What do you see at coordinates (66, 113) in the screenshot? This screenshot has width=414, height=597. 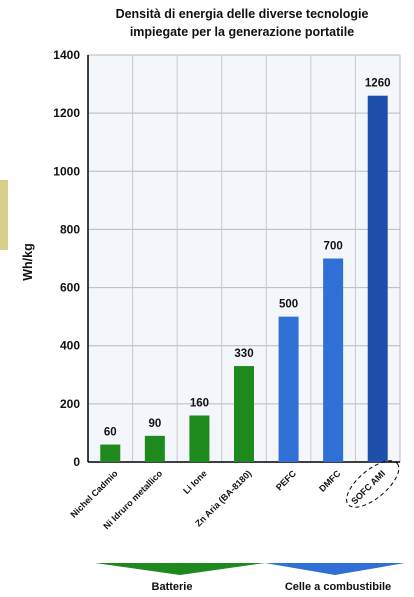 I see `y-tick-label: 1200` at bounding box center [66, 113].